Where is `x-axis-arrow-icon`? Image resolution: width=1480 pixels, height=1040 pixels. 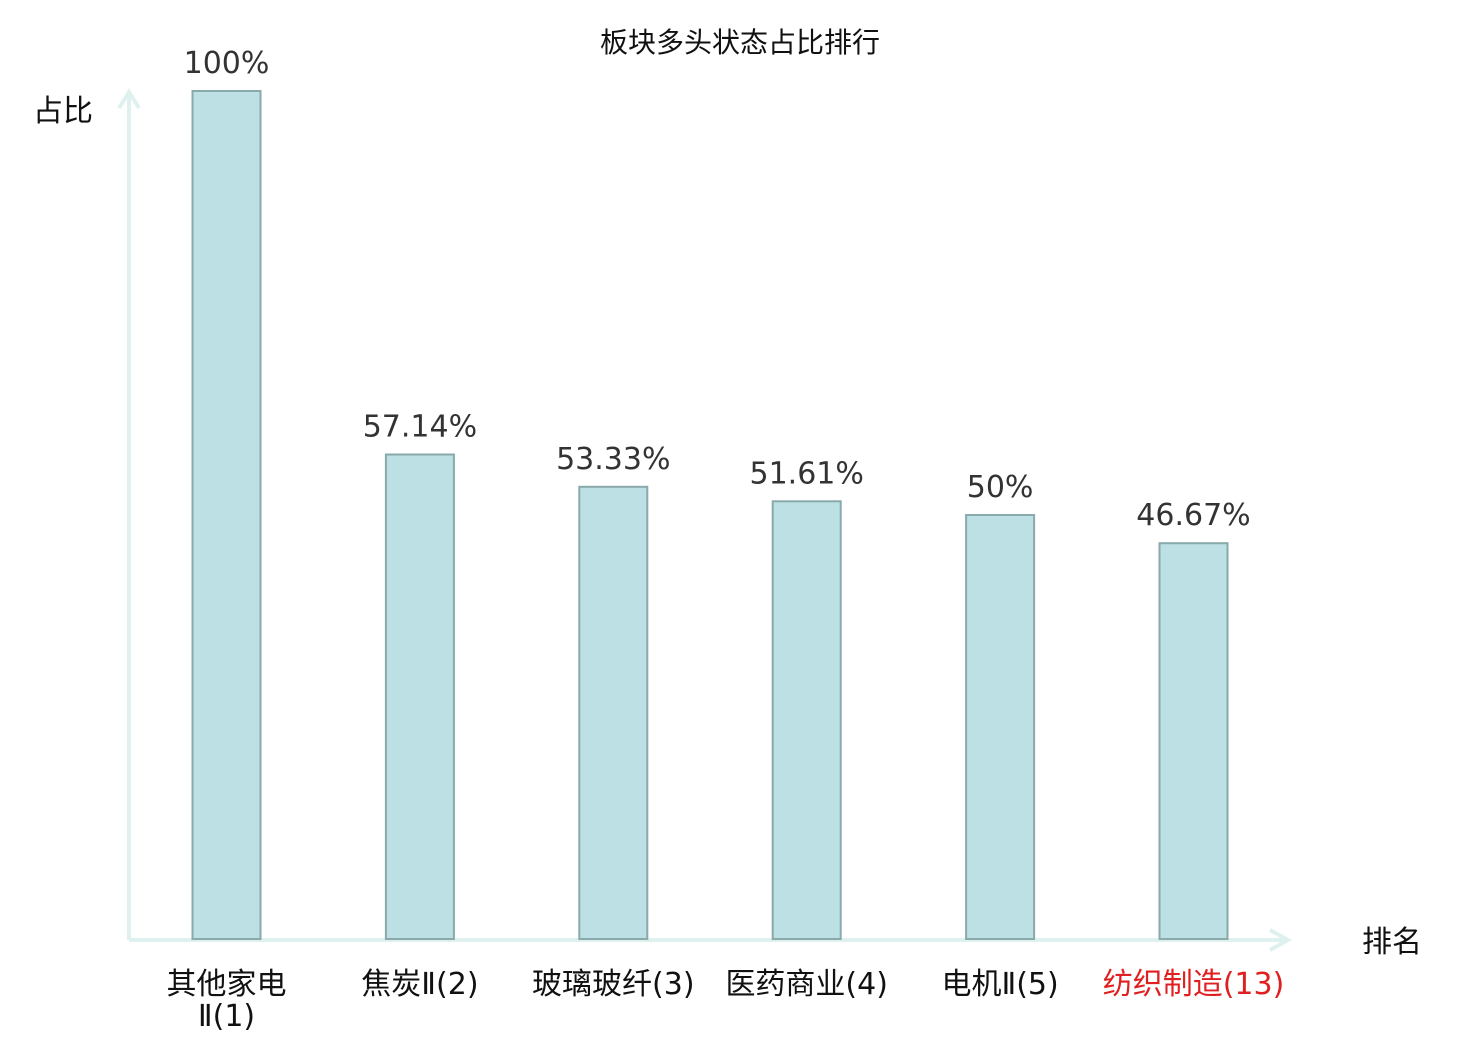
x-axis-arrow-icon is located at coordinates (1281, 940).